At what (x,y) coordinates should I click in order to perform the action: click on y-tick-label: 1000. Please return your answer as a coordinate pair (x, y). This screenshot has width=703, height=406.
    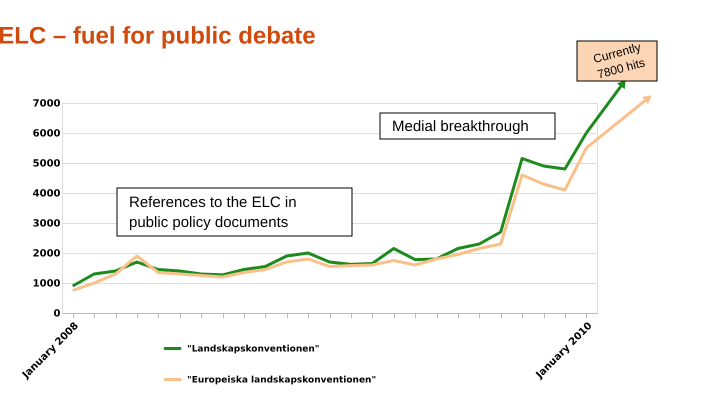
    Looking at the image, I should click on (46, 284).